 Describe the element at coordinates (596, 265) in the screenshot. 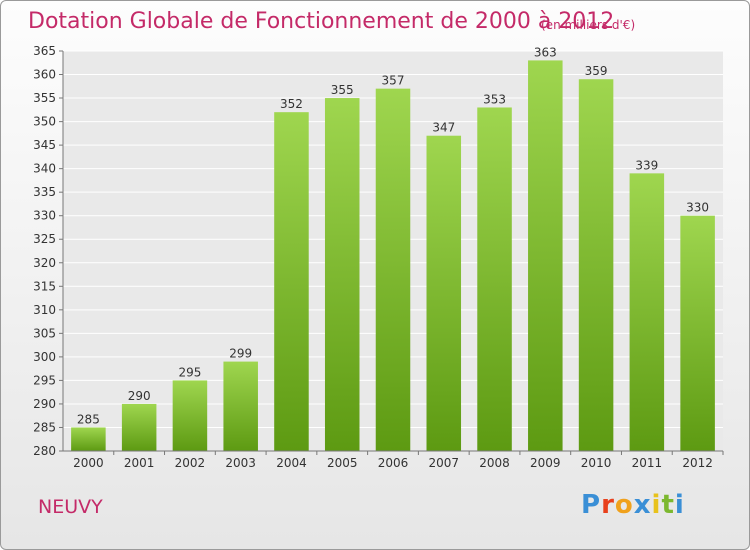

I see `bar-2010` at that location.